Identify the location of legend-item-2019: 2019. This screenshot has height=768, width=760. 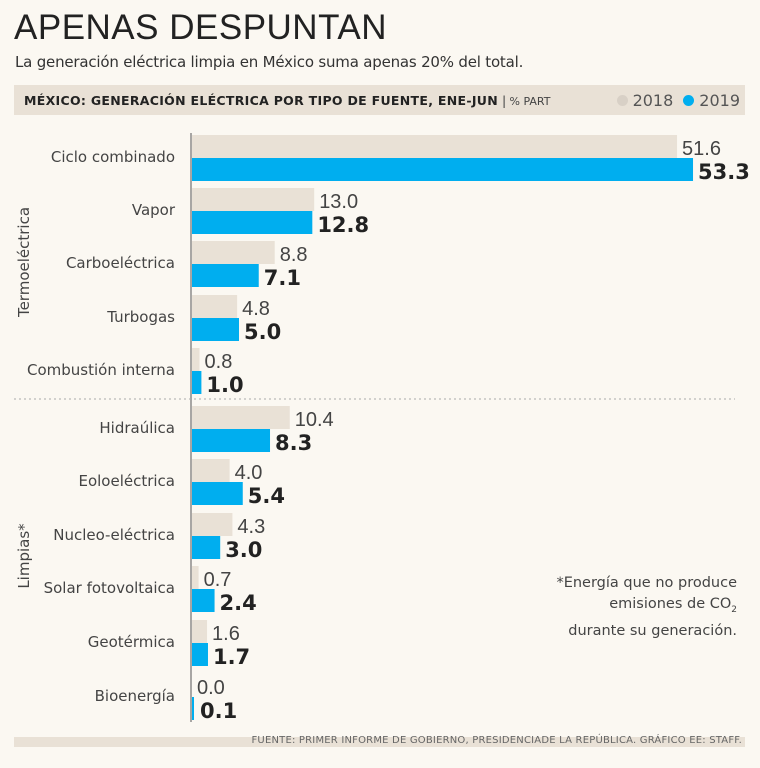
(711, 100).